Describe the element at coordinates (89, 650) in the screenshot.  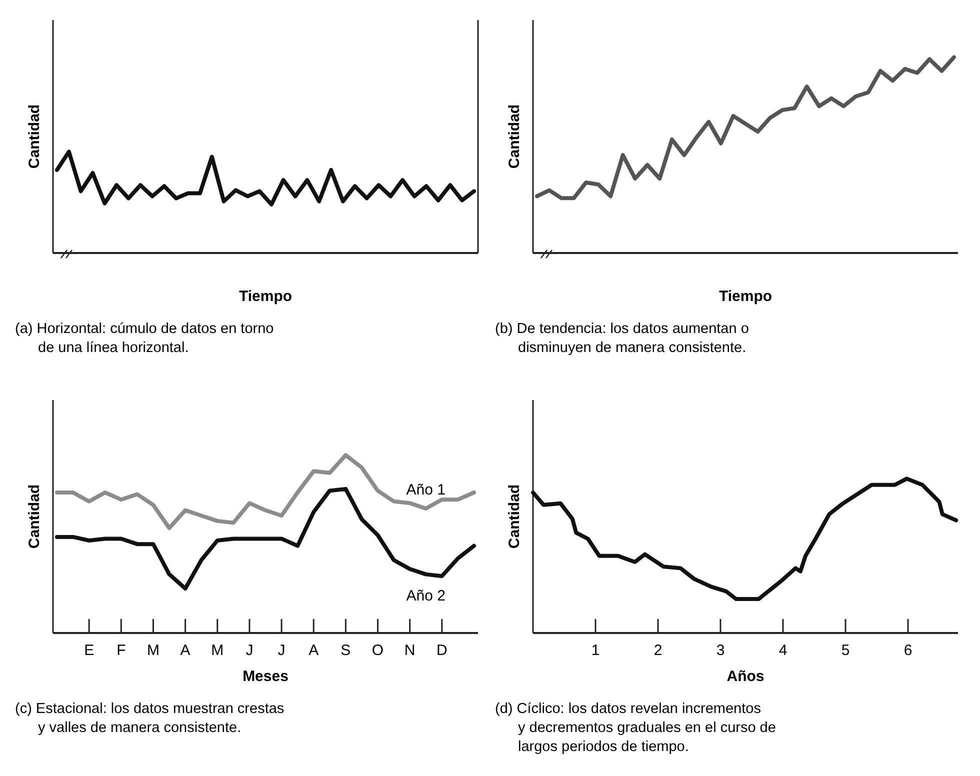
I see `x-tick-label: E` at that location.